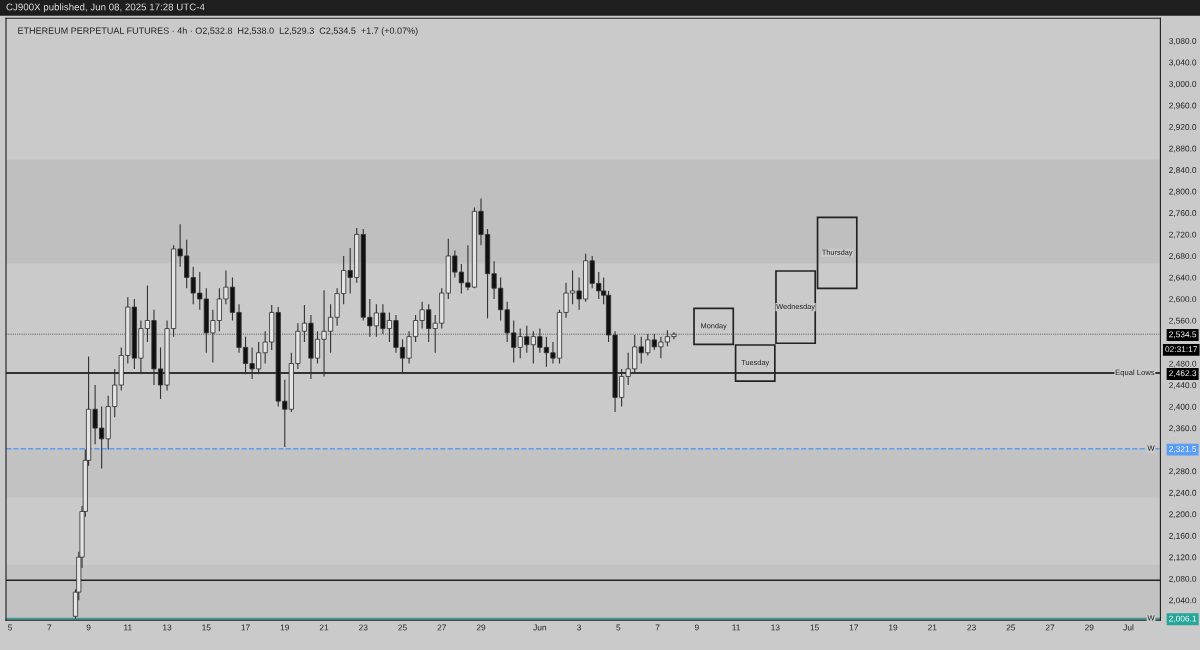 This screenshot has width=1200, height=650. Describe the element at coordinates (105, 8) in the screenshot. I see `chart-title: CJ900X published, Jun 08, 2025 17:28 UTC-4` at that location.